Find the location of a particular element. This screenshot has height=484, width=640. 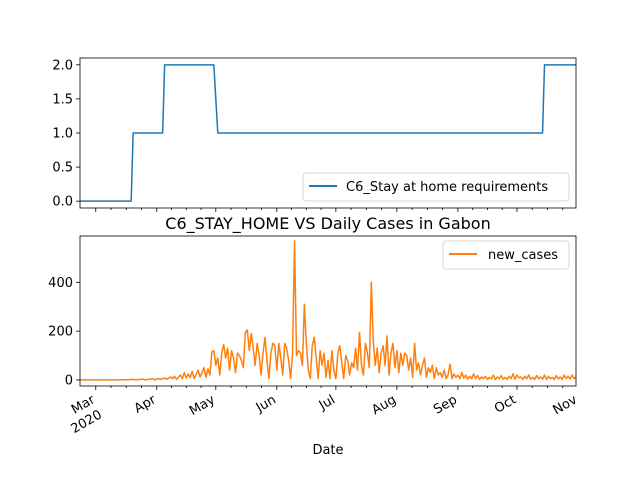

legend-label-new-cases: new_cases is located at coordinates (523, 255).